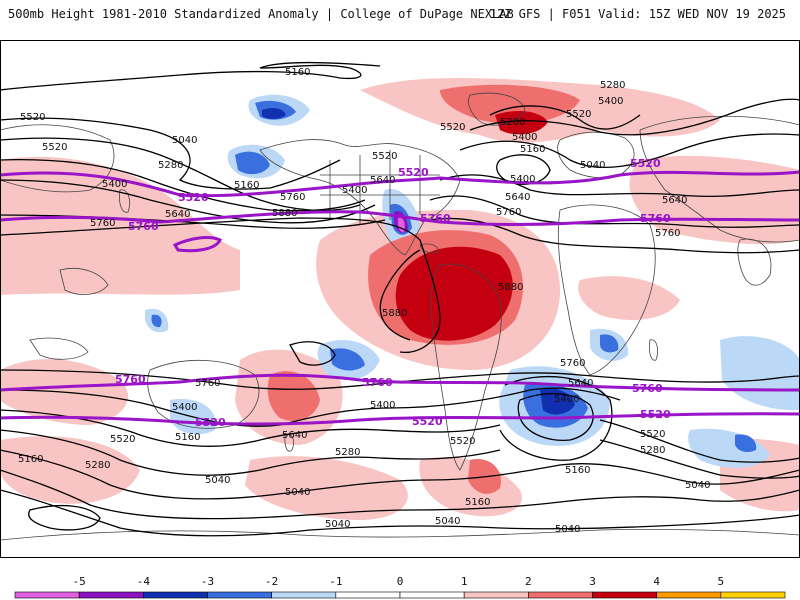 This screenshot has height=600, width=800. What do you see at coordinates (335, 581) in the screenshot?
I see `colorbar-tick-label: -1` at bounding box center [335, 581].